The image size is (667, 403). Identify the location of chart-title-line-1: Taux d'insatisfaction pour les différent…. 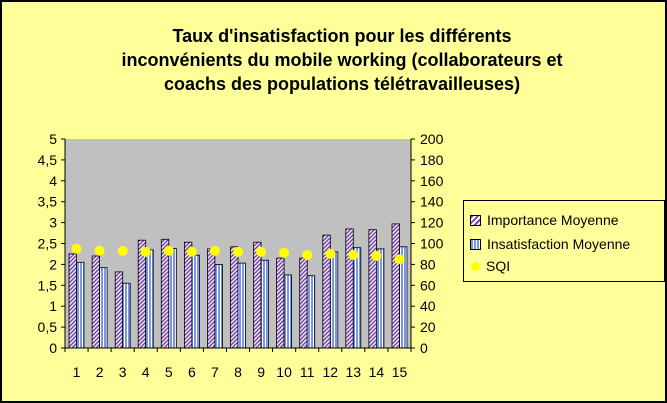
(342, 36).